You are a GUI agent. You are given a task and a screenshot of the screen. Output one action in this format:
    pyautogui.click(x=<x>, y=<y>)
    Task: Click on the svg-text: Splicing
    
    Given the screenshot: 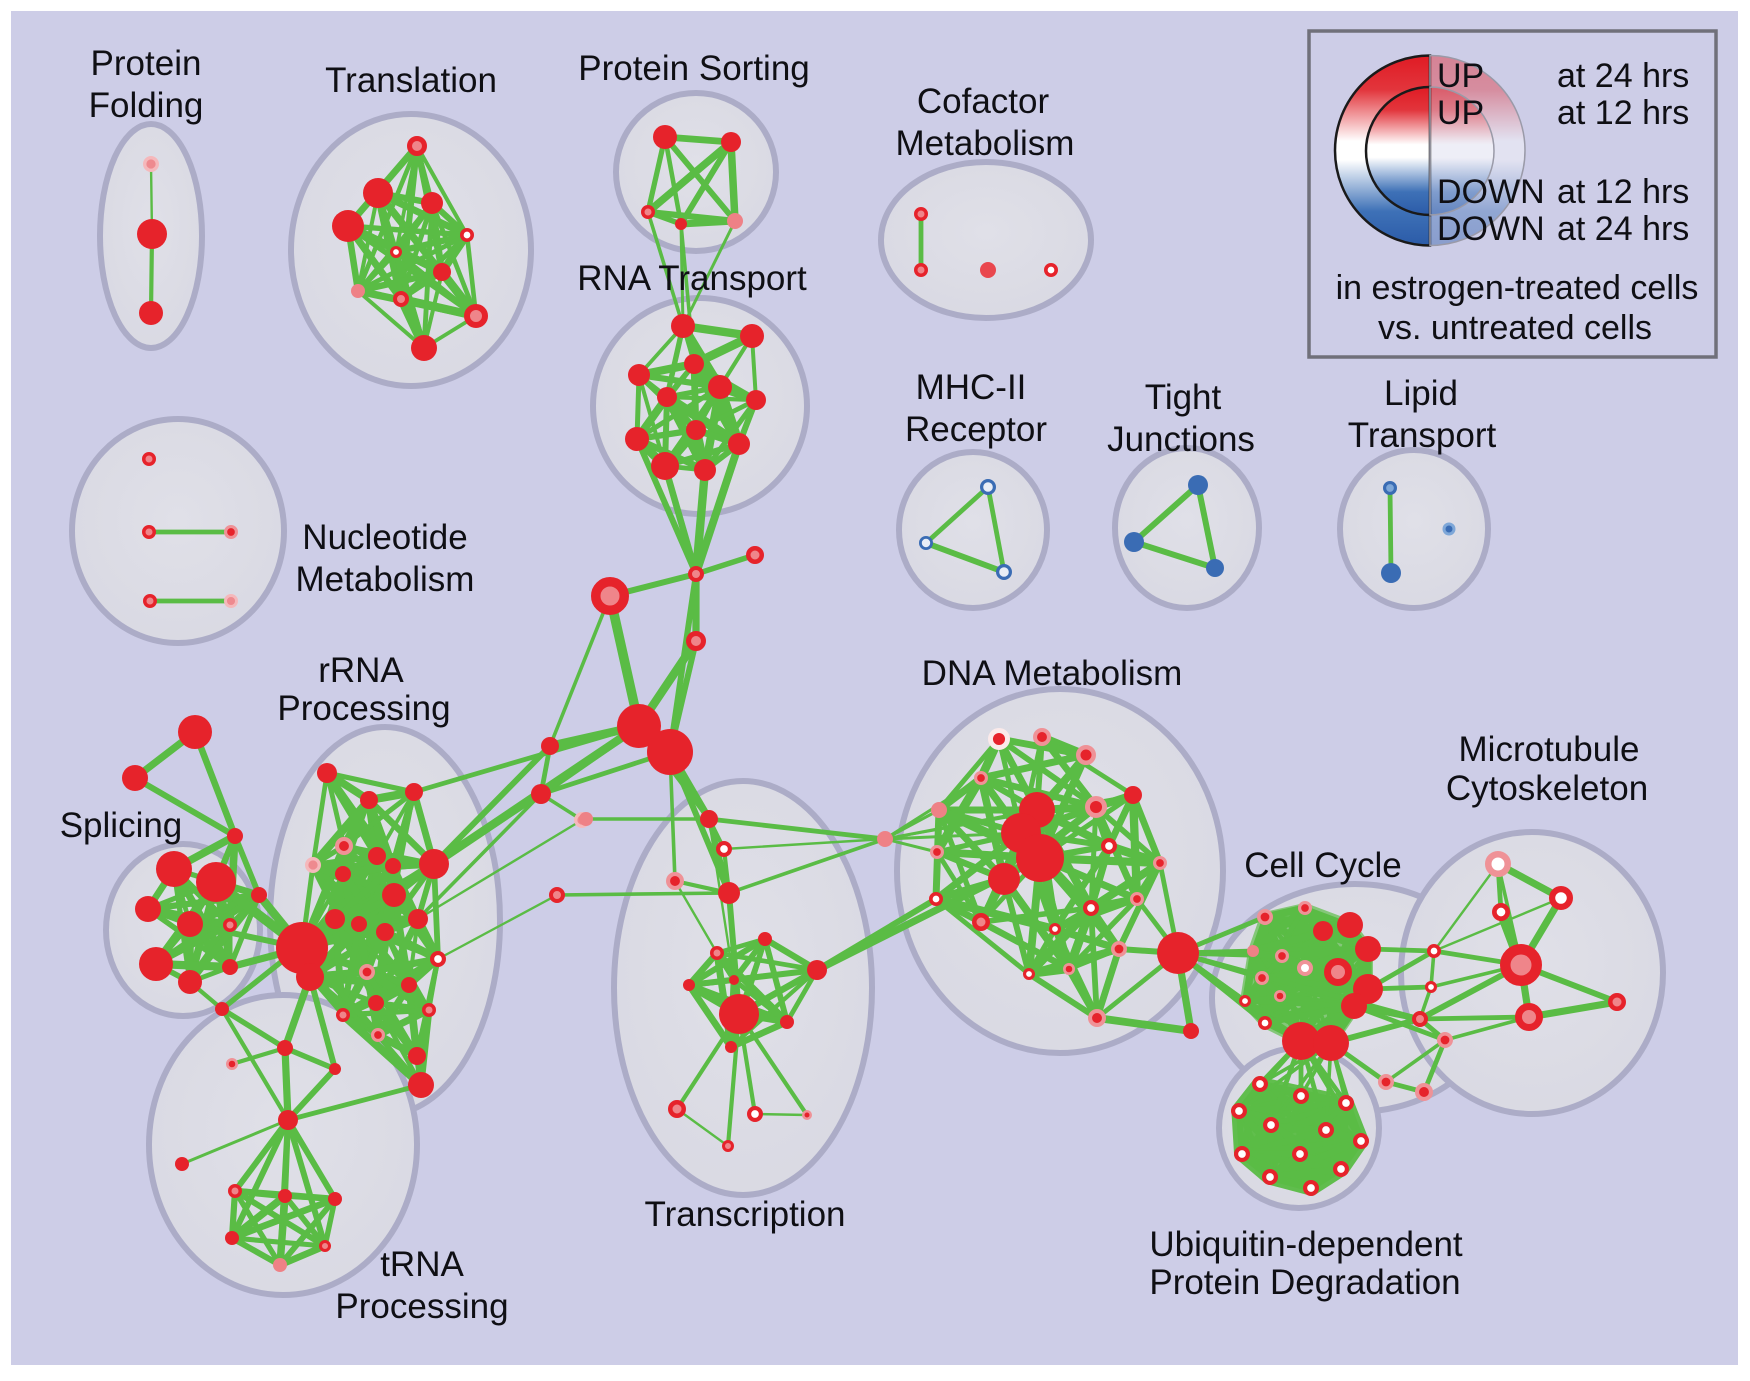 What is the action you would take?
    pyautogui.click(x=121, y=825)
    